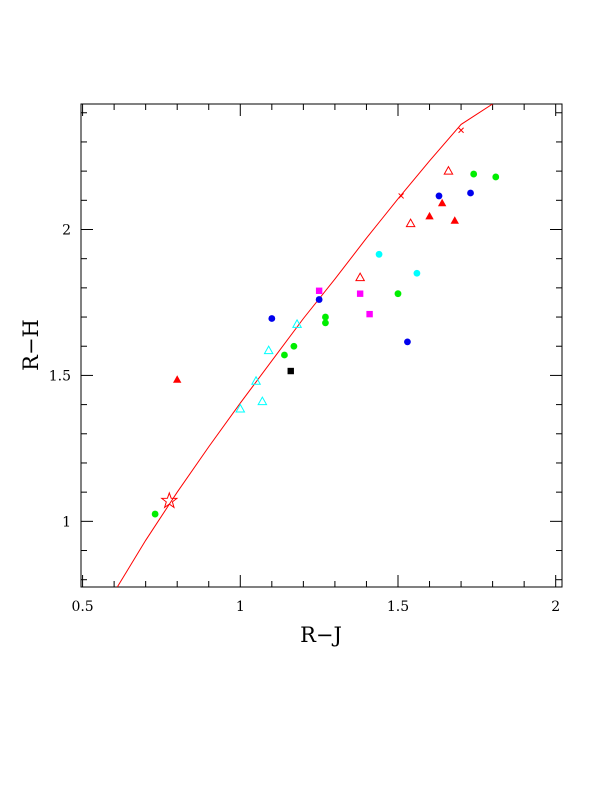  What do you see at coordinates (240, 607) in the screenshot?
I see `x-tick-label: 1` at bounding box center [240, 607].